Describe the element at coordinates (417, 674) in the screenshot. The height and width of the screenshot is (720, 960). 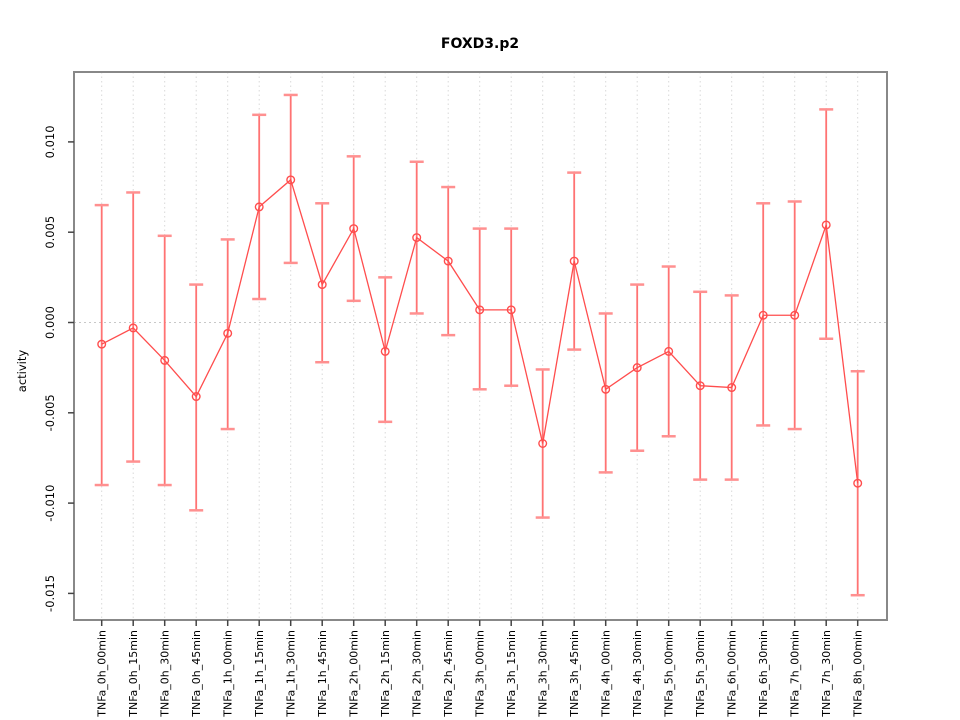
I see `x-tick-label: TNFa_2h_30min` at that location.